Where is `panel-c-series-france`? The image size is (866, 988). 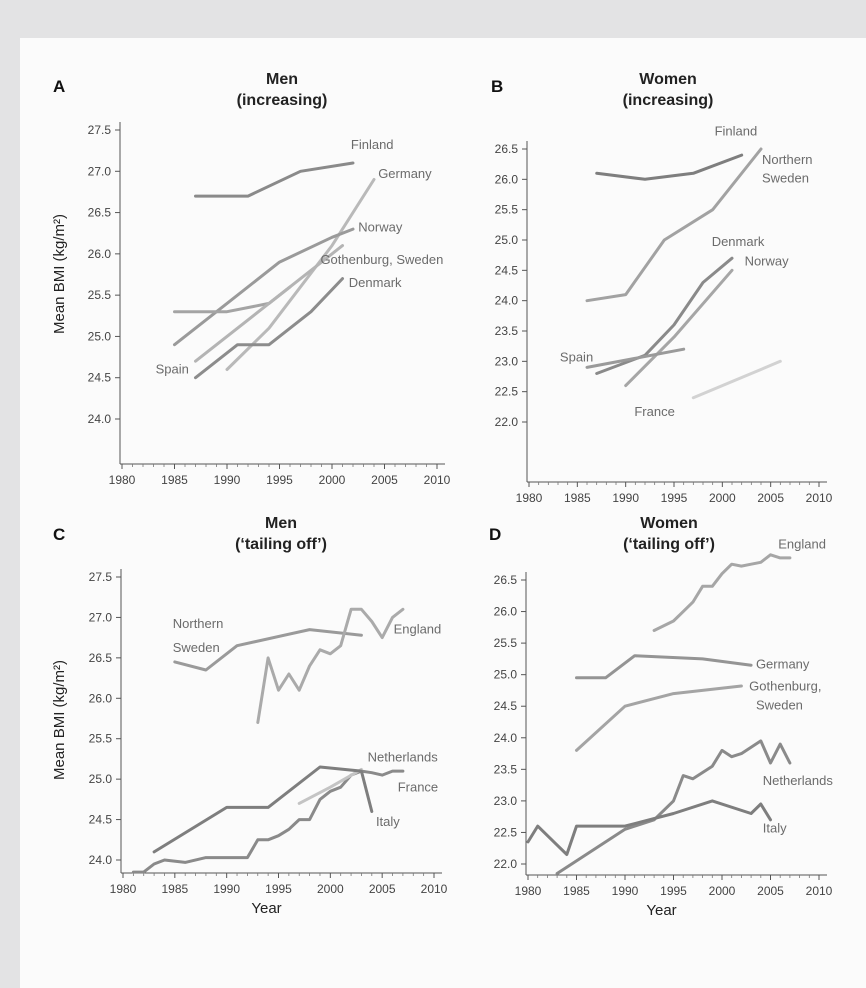
panel-c-series-france is located at coordinates (330, 786).